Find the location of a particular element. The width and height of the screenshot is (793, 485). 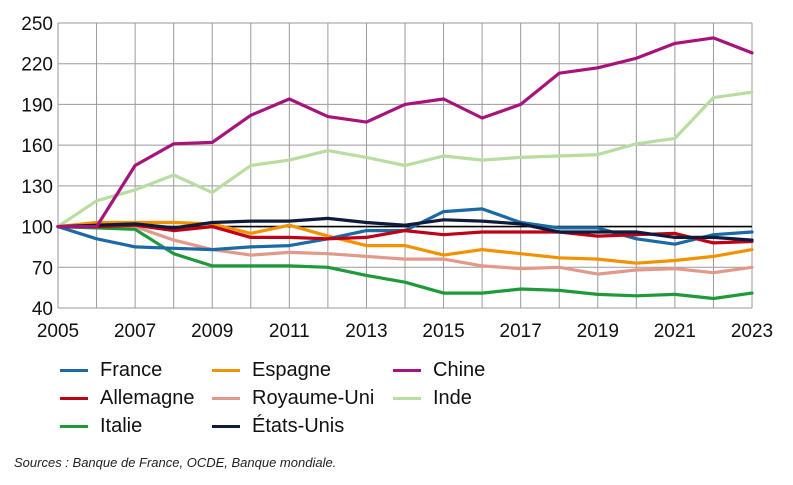

legend-swatch-chine is located at coordinates (407, 370).